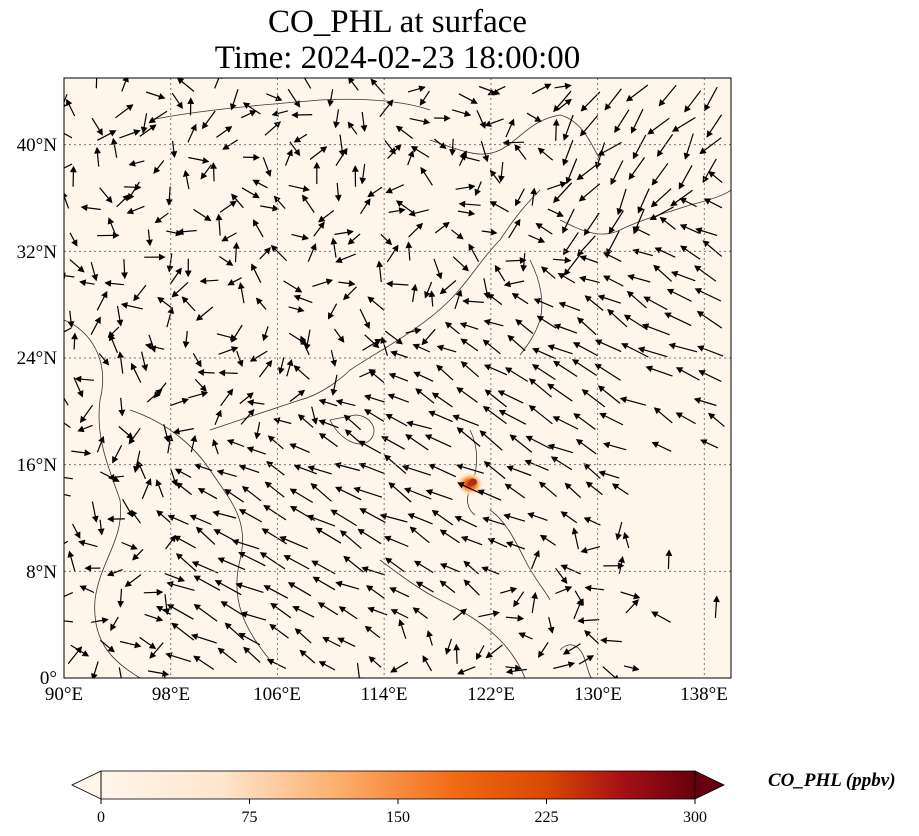  I want to click on colorbar-tick-label: 75, so click(250, 817).